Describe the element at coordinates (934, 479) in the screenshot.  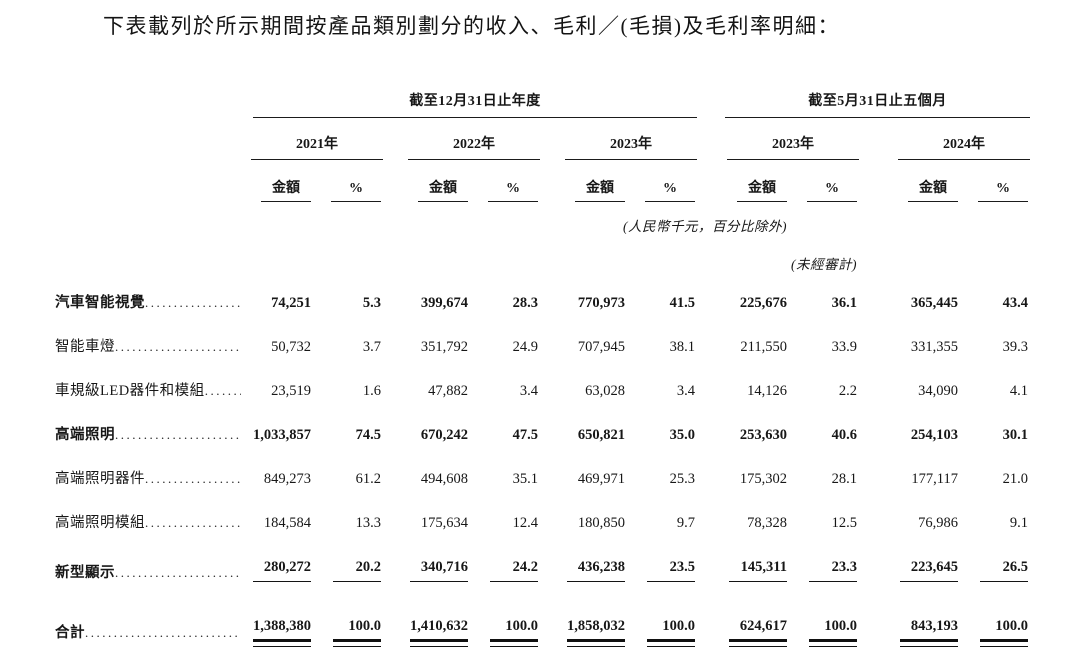
I see `cell-value: 177,117` at that location.